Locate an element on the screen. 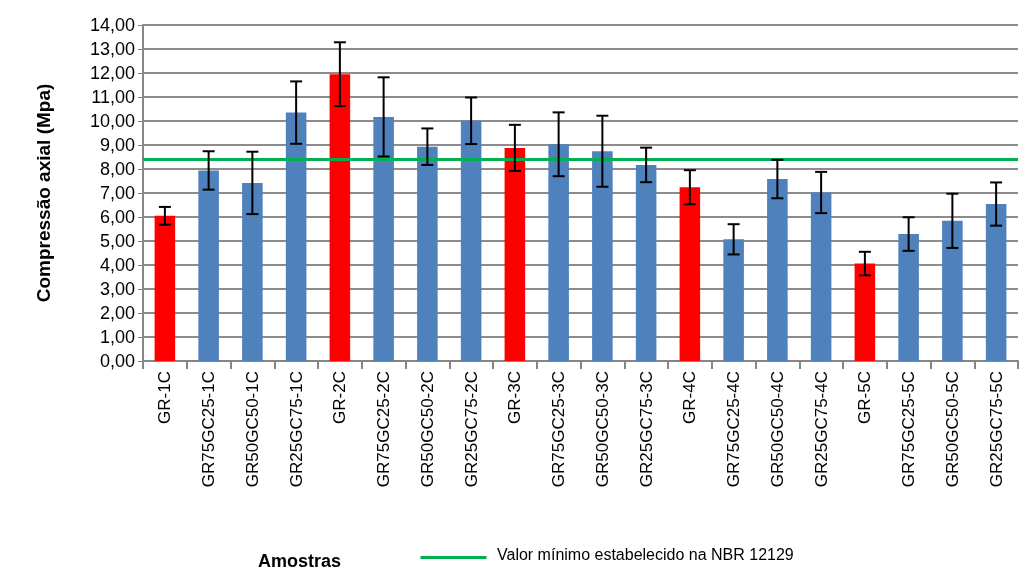 This screenshot has height=574, width=1022. x-tick-label: GR25GC75-4C is located at coordinates (821, 429).